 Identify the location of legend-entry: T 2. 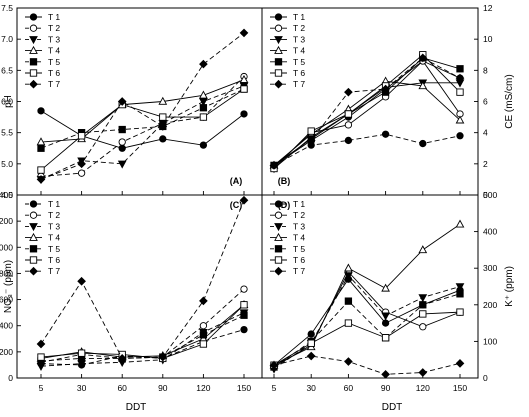
(42, 215).